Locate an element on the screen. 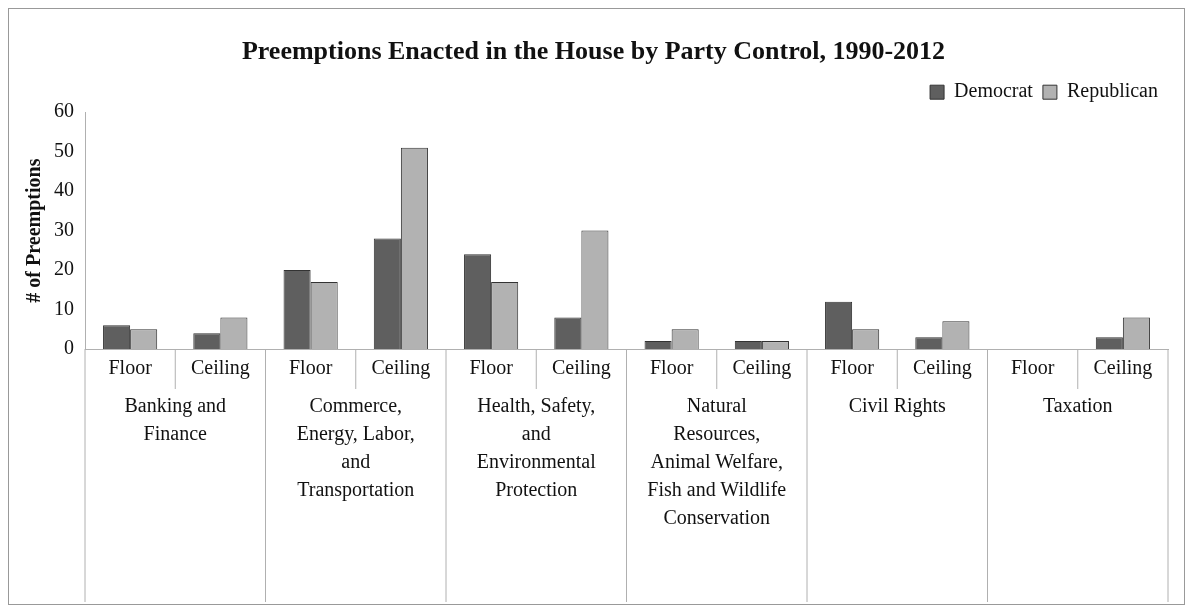 The width and height of the screenshot is (1193, 613). y-tick-label: 0 is located at coordinates (69, 347).